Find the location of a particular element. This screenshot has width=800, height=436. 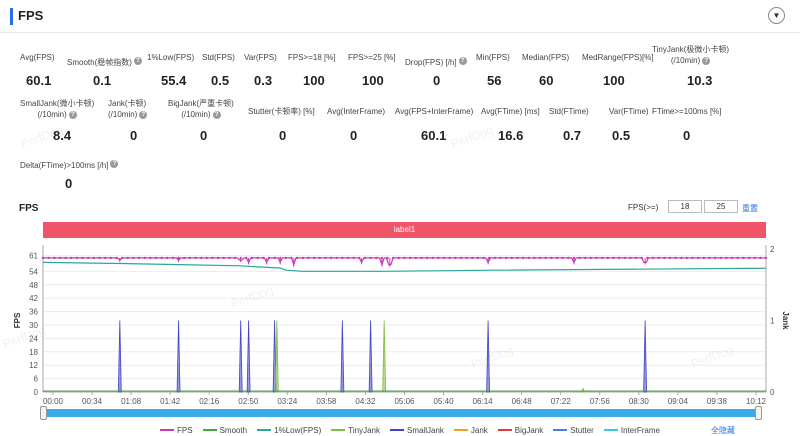

metric-card: Smooth(稳帧指数)? is located at coordinates (104, 61).